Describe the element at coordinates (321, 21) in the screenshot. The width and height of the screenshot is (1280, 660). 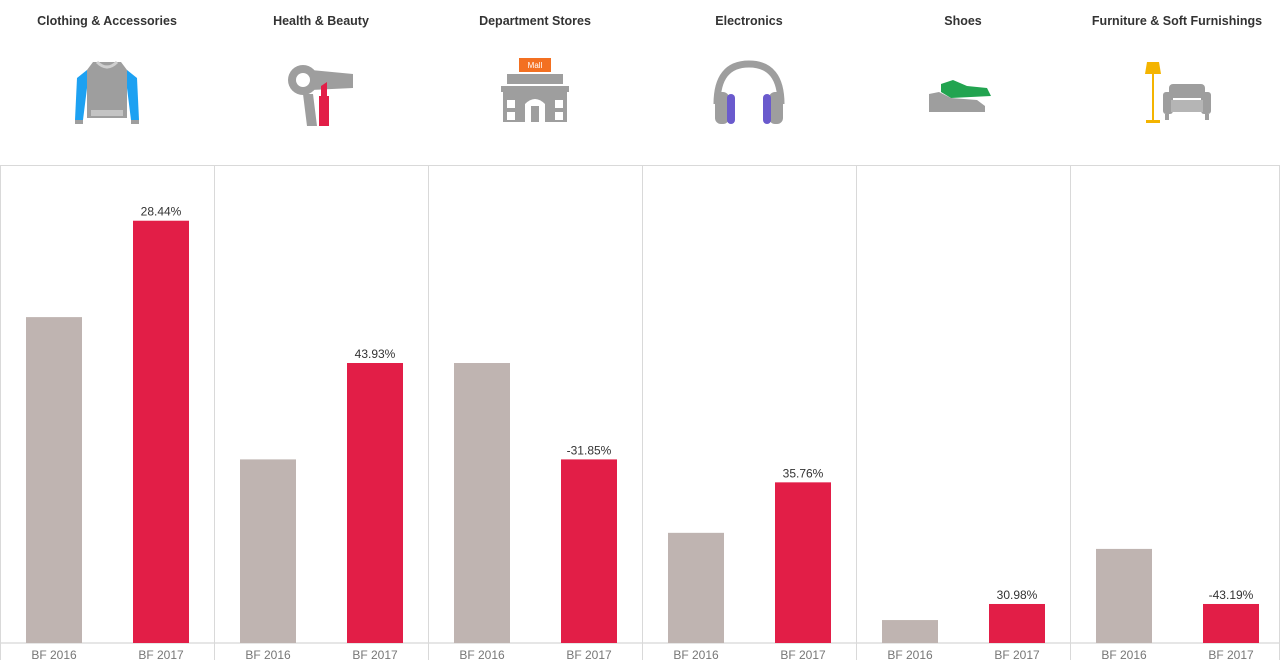
I see `category-title: Health & Beauty` at that location.